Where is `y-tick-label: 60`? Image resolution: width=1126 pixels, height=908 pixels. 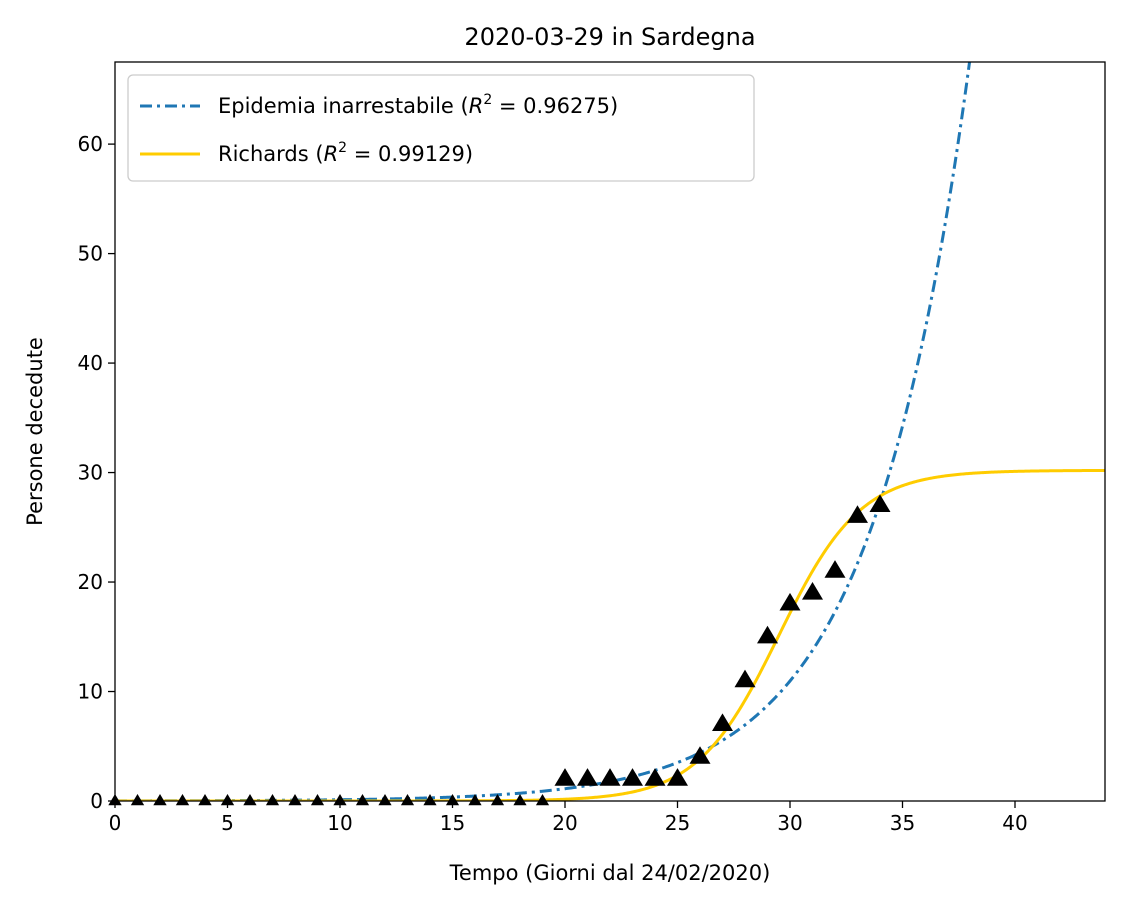
y-tick-label: 60 is located at coordinates (90, 144).